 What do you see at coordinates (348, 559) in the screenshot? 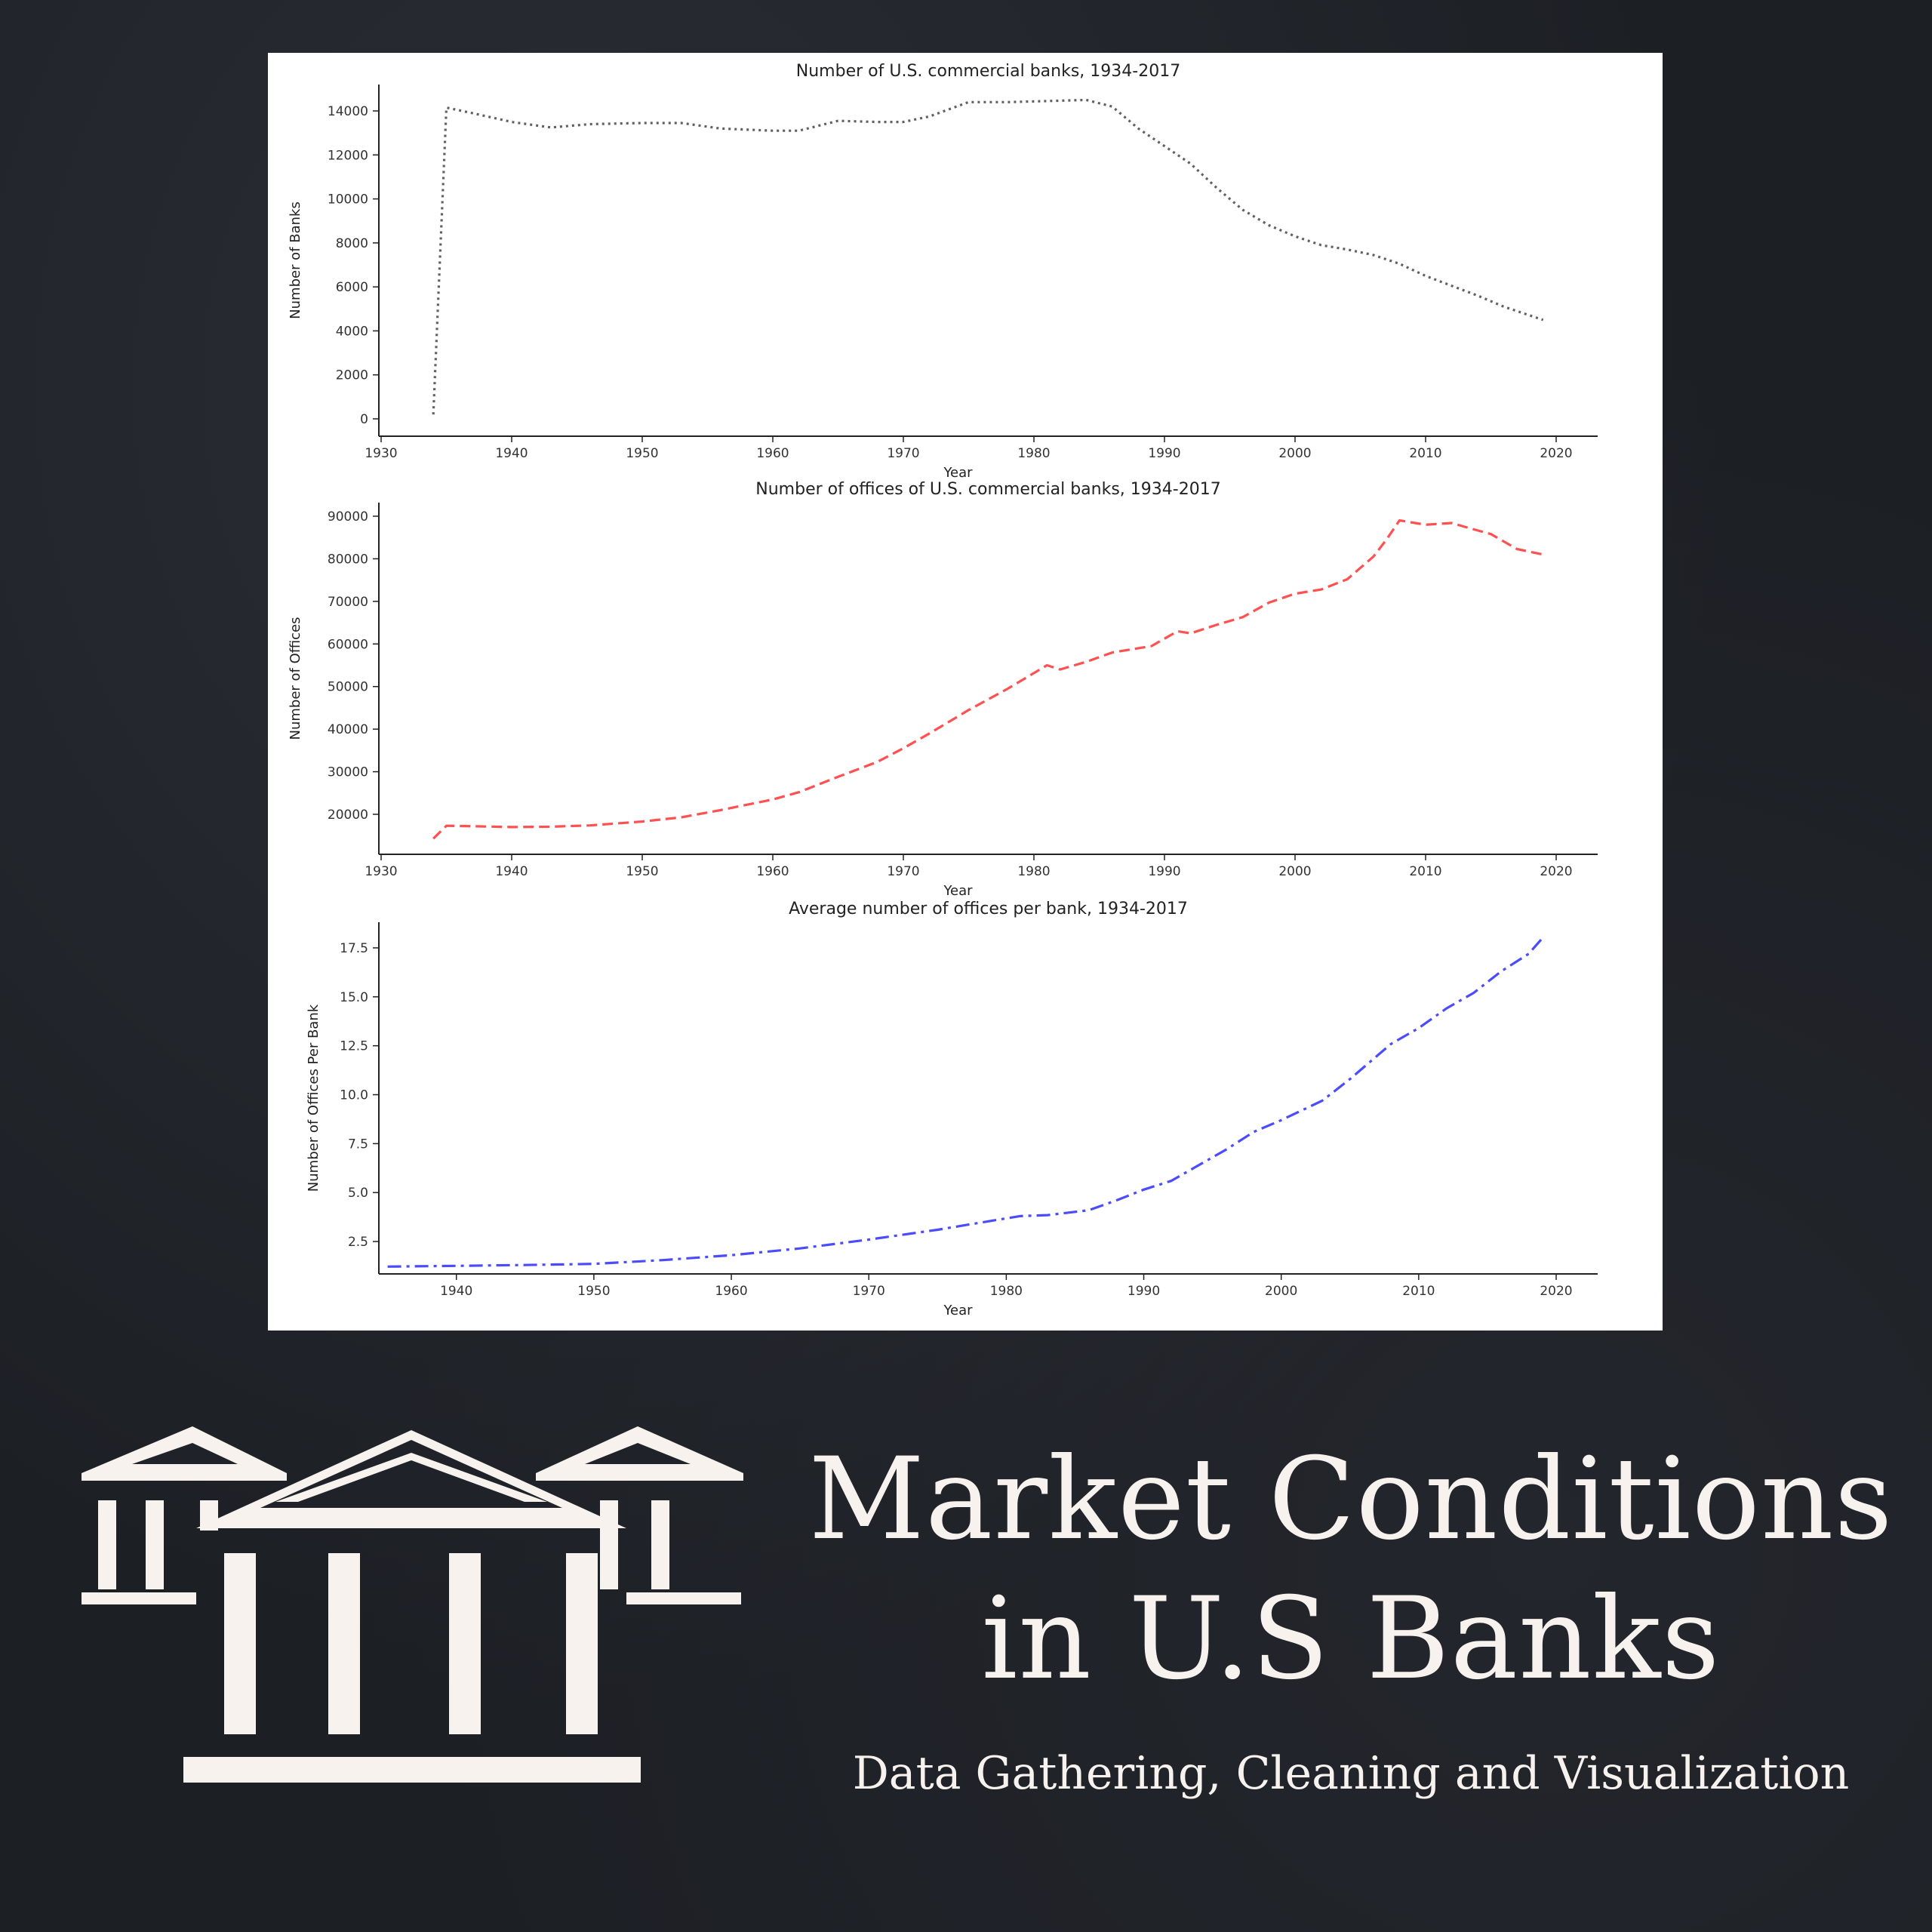
I see `y-tick-label: 80000` at bounding box center [348, 559].